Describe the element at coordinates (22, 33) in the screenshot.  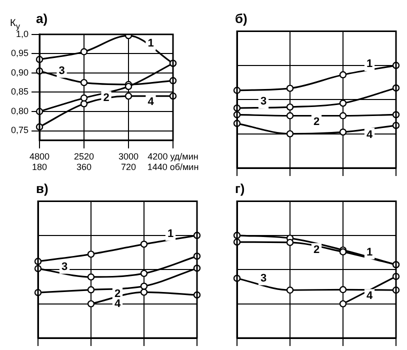
I see `y-tick-label: 1,0` at that location.